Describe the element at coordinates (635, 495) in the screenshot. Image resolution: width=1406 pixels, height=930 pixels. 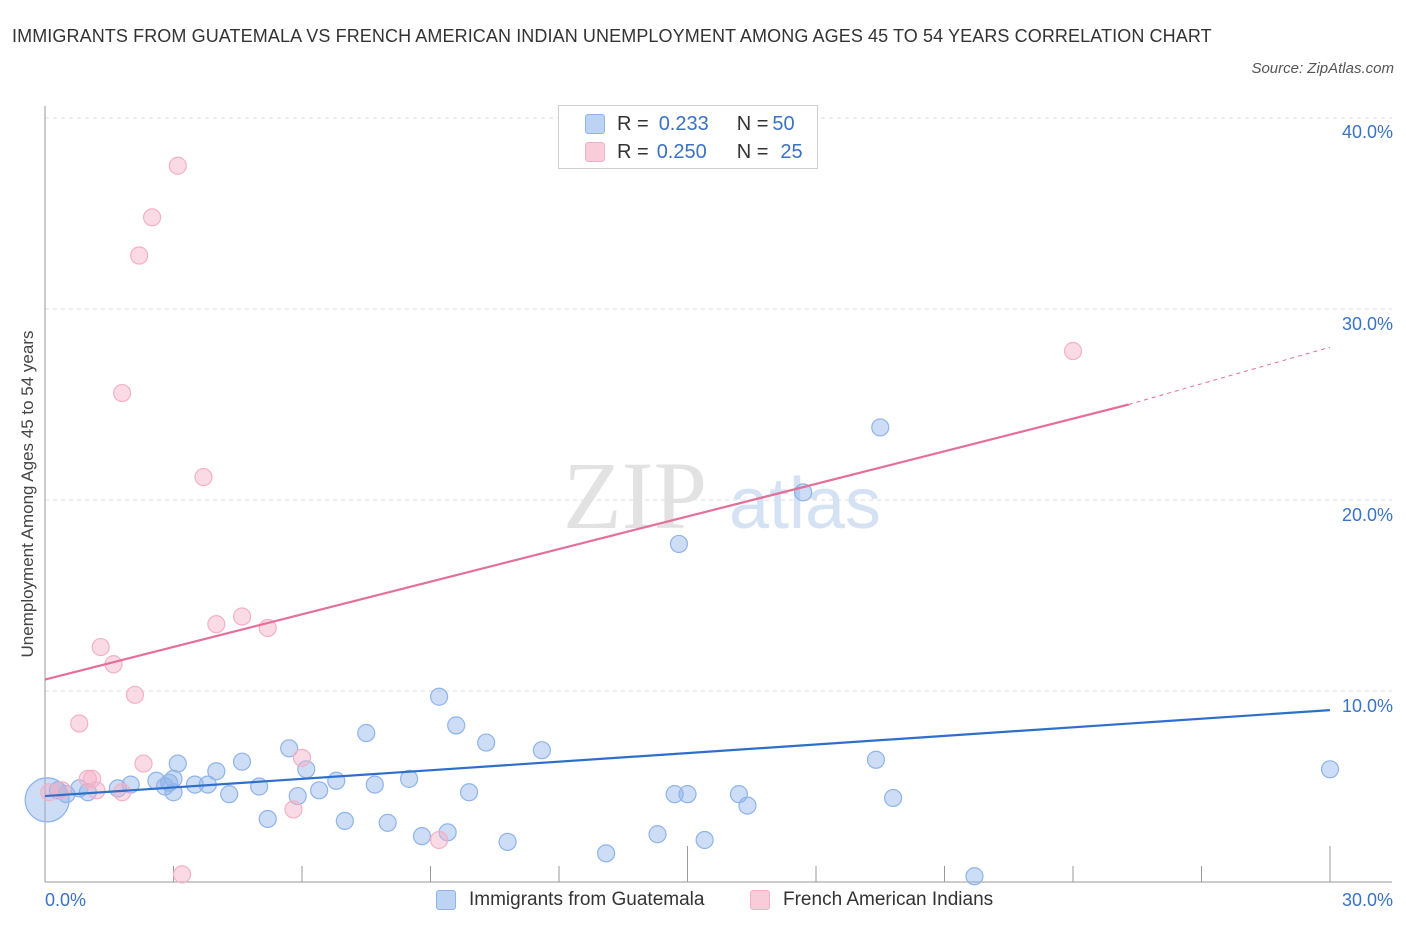
I see `watermark-zip: ZIP` at that location.